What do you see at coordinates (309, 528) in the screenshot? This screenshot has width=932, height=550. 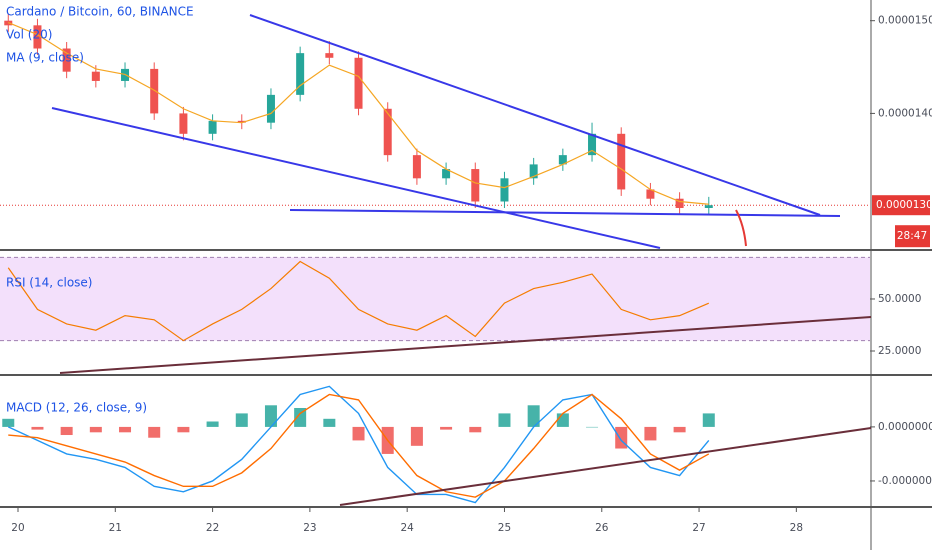 I see `x-tick-label: 23` at bounding box center [309, 528].